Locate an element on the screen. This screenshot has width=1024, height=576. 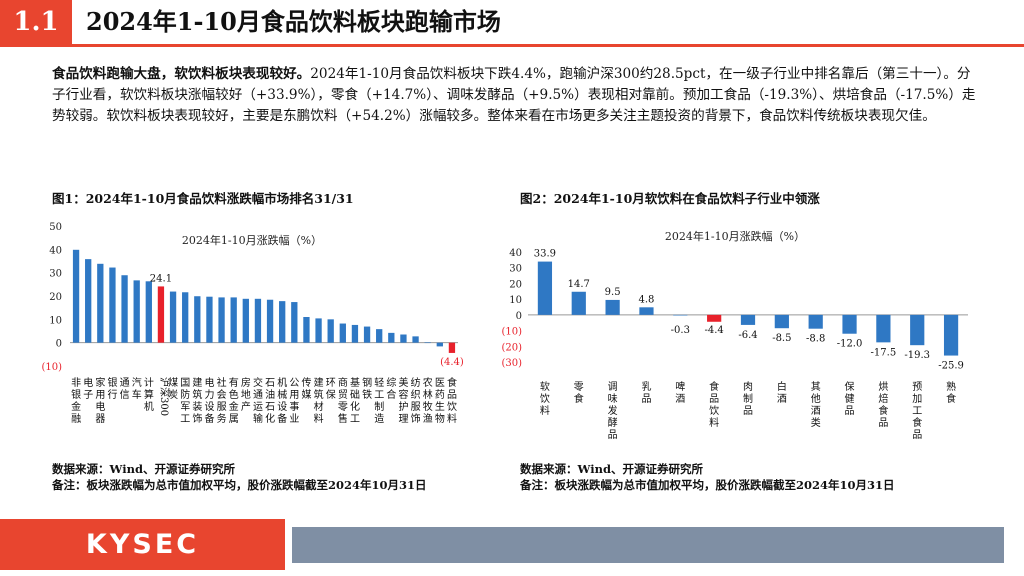
chart2-data-label: 9.5 is located at coordinates (613, 292).